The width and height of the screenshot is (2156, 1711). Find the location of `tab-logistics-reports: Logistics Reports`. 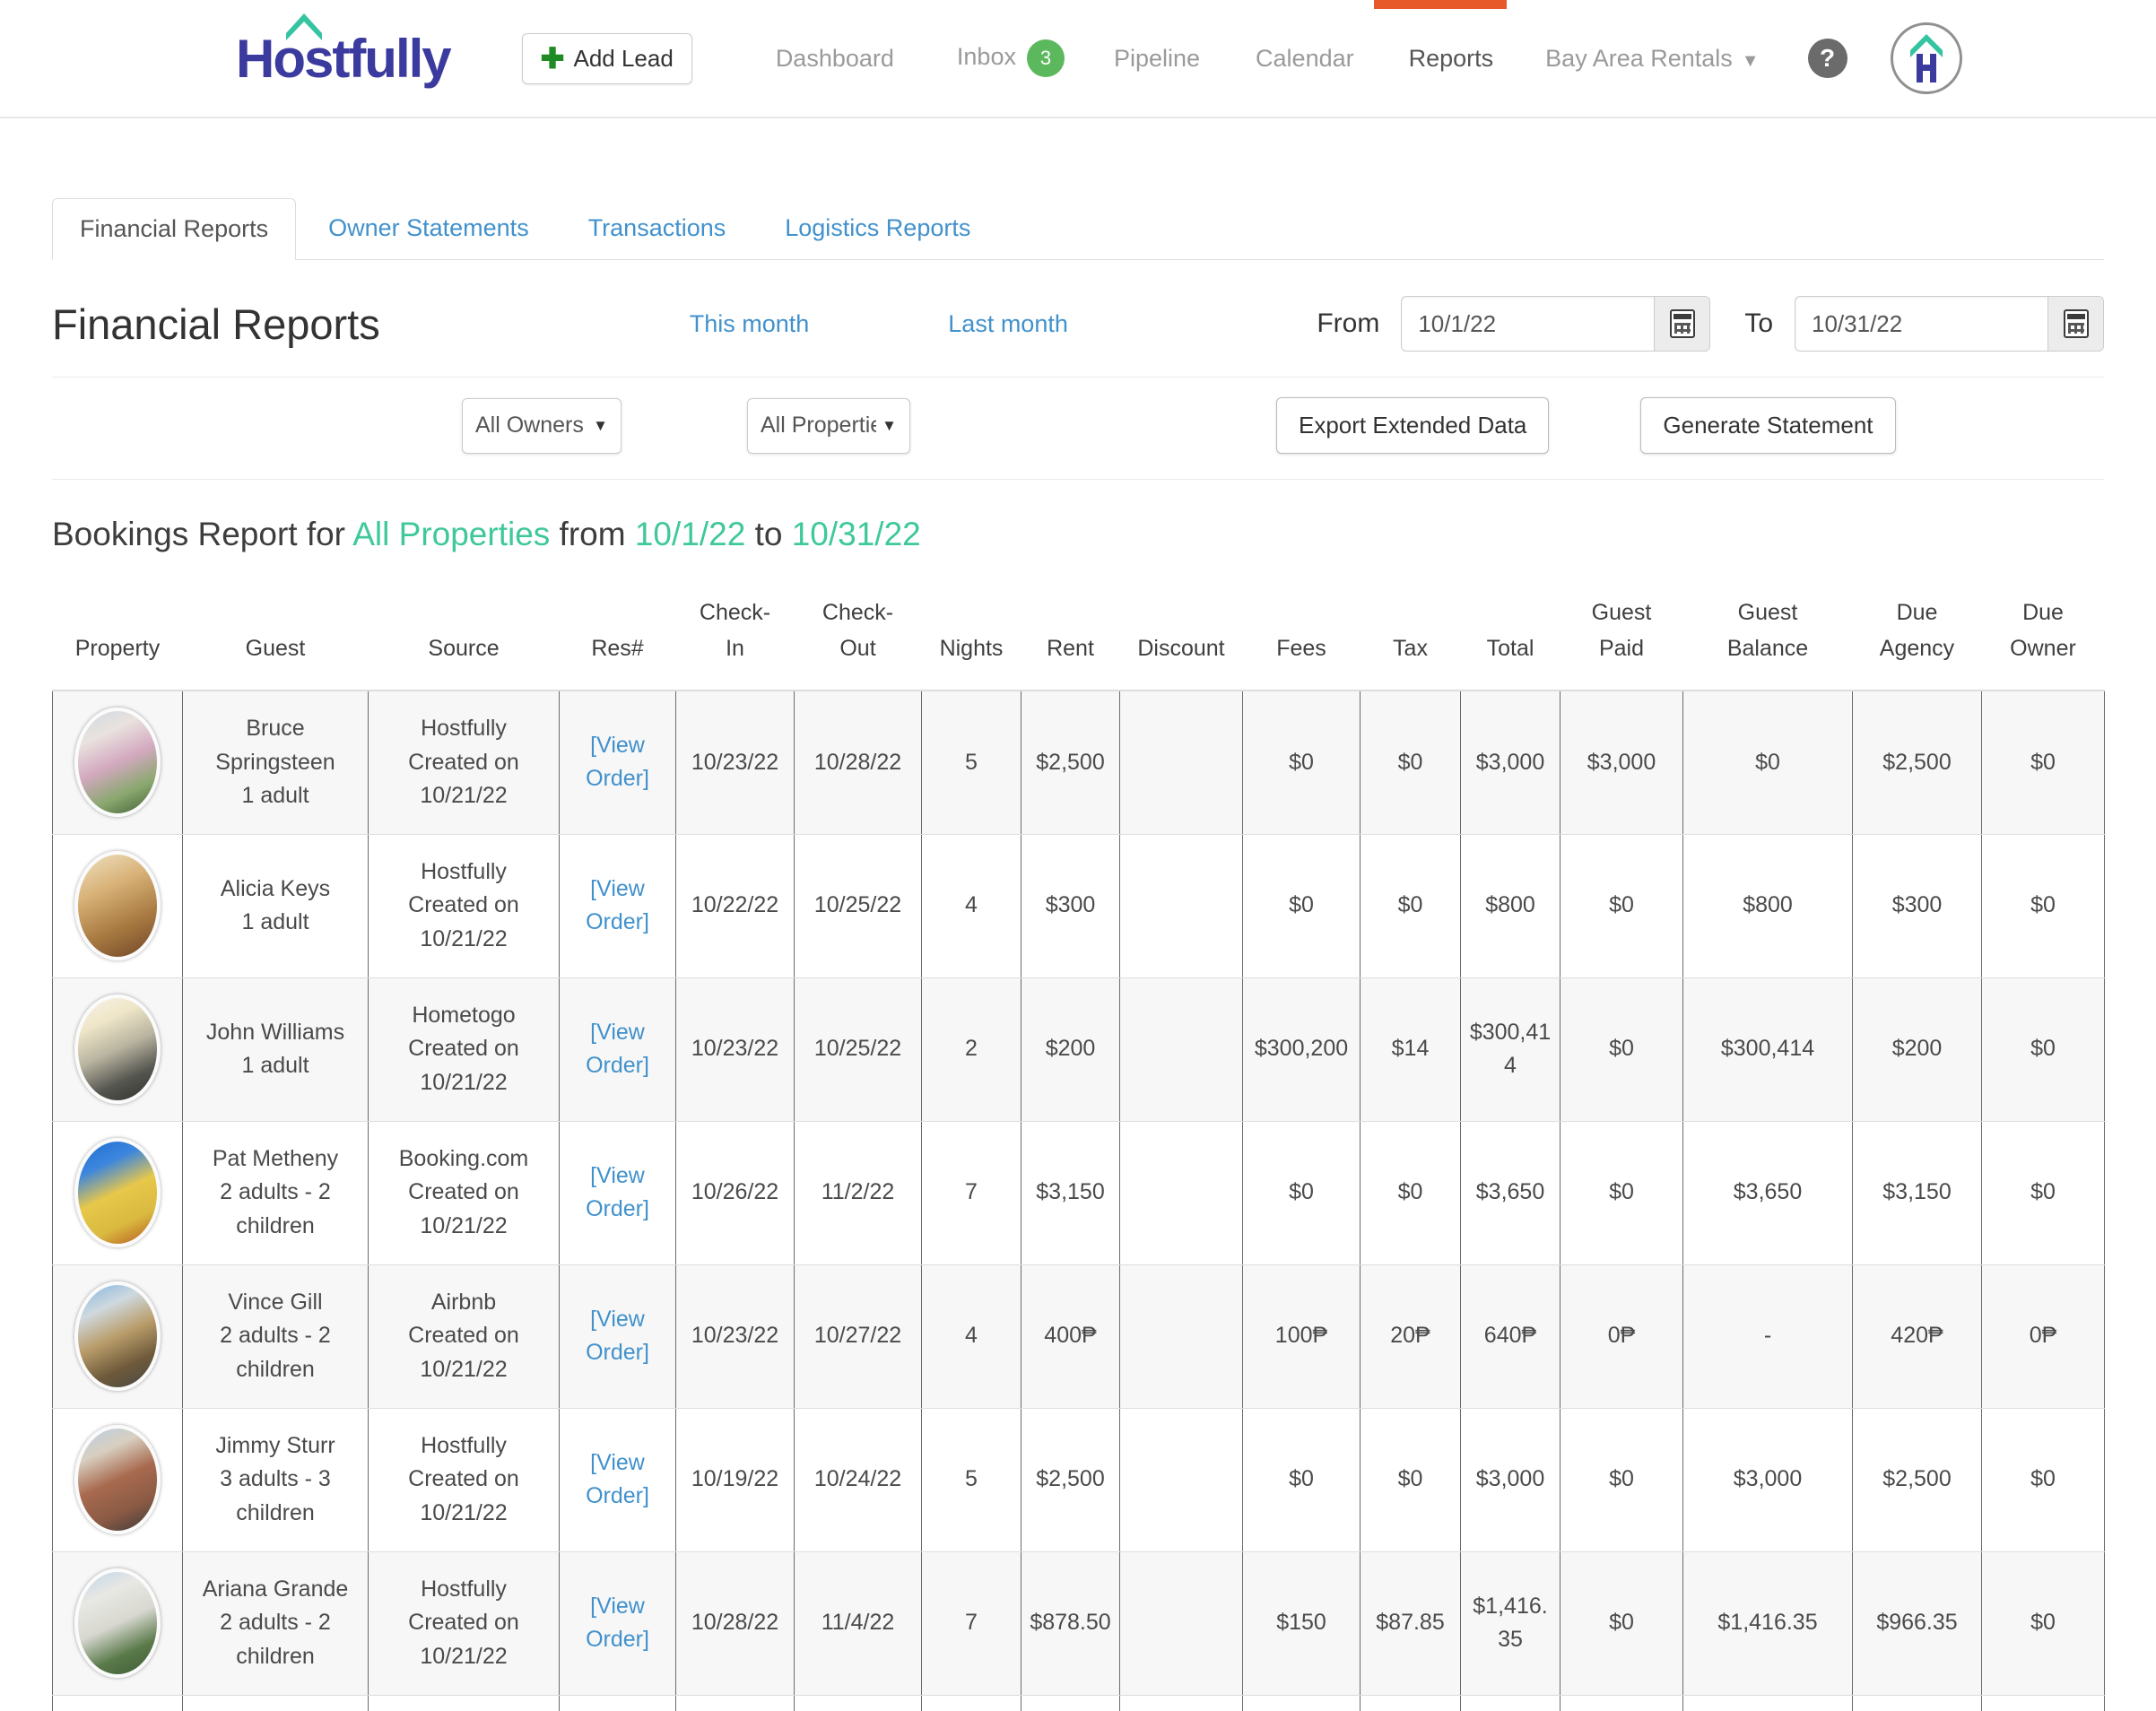

tab-logistics-reports: Logistics Reports is located at coordinates (878, 228).